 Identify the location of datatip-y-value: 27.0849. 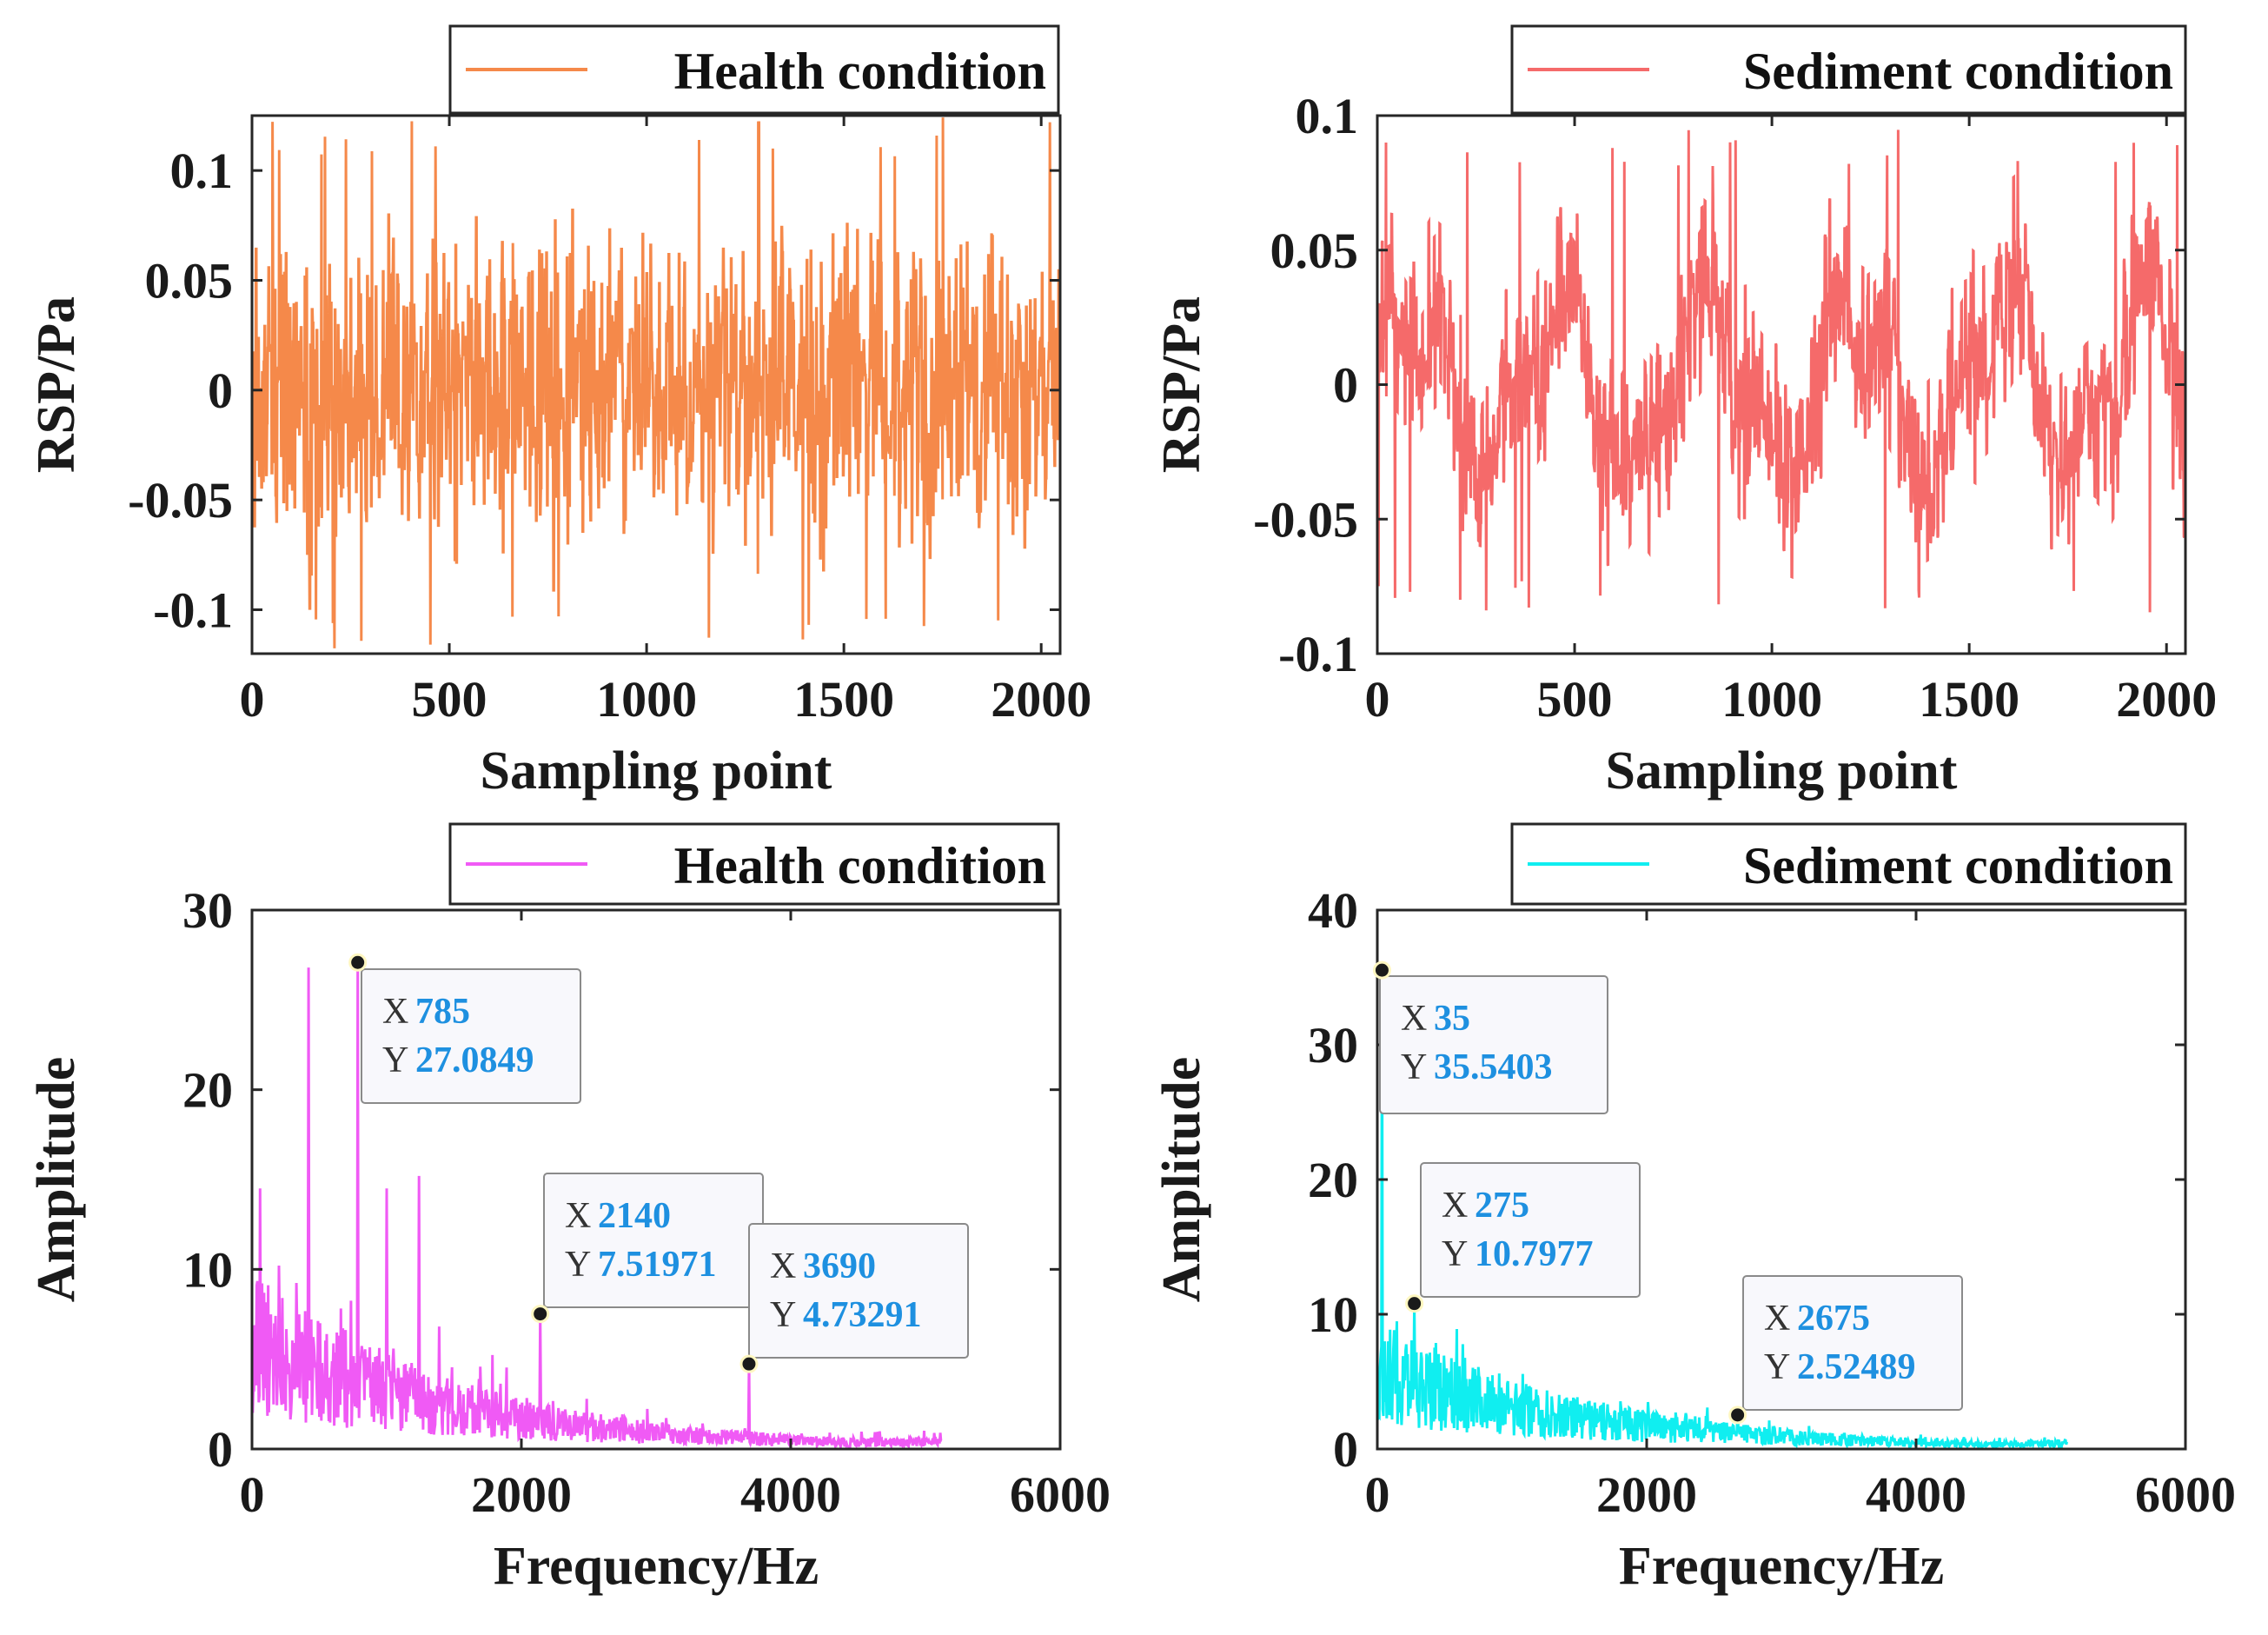
(474, 1060).